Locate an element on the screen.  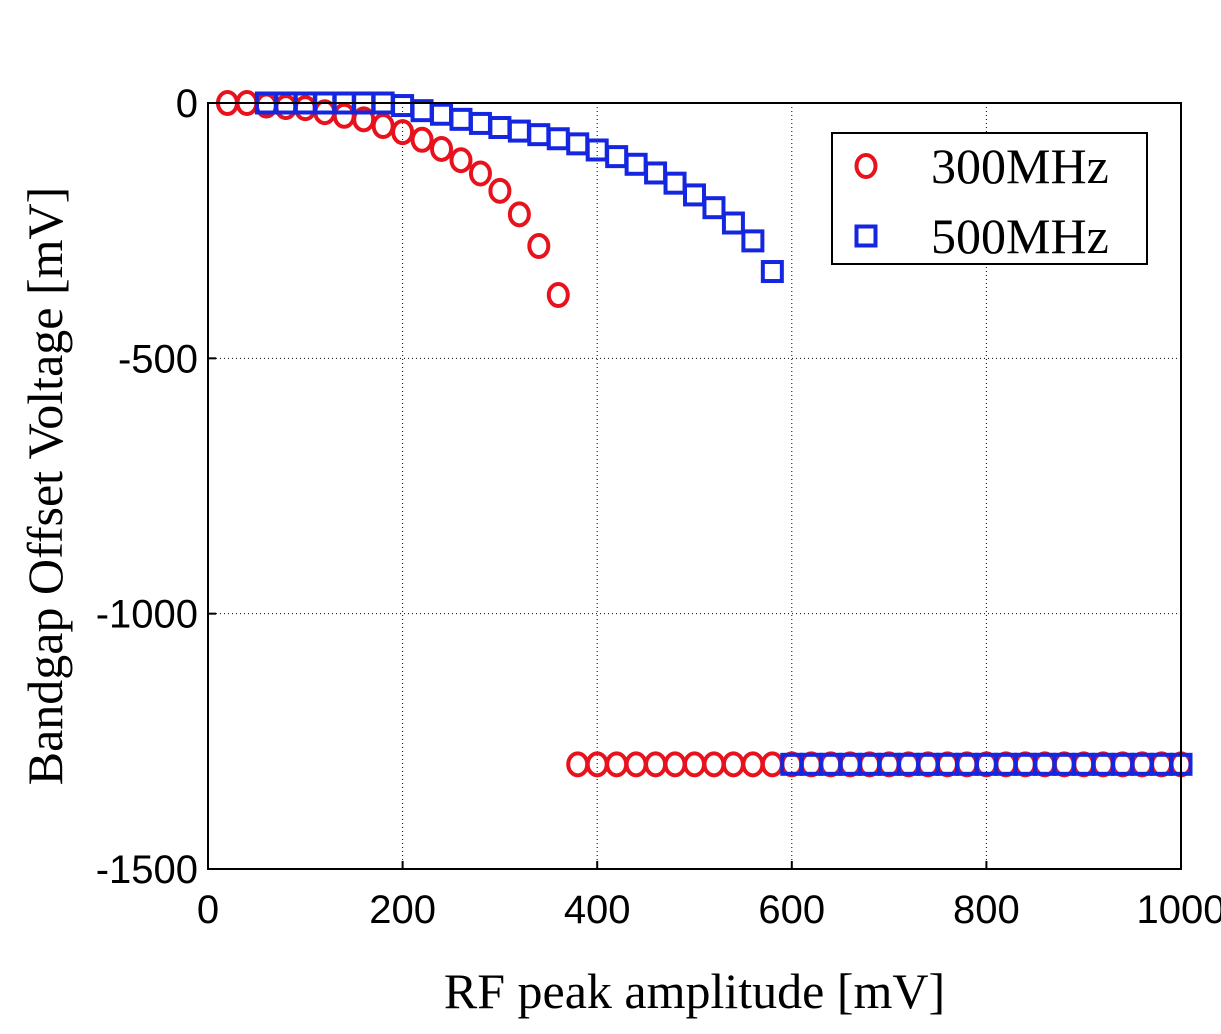
x-tick-label: 1000 is located at coordinates (1179, 910).